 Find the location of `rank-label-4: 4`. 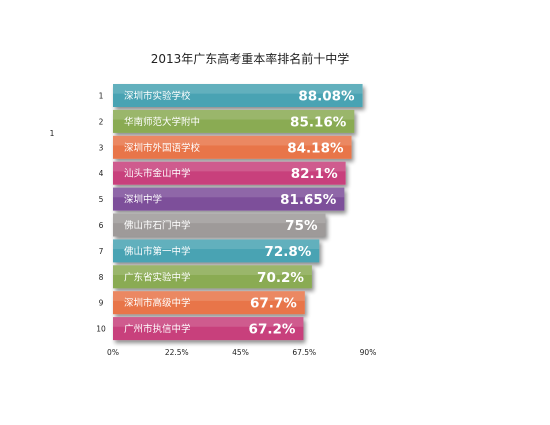

rank-label-4: 4 is located at coordinates (101, 173).